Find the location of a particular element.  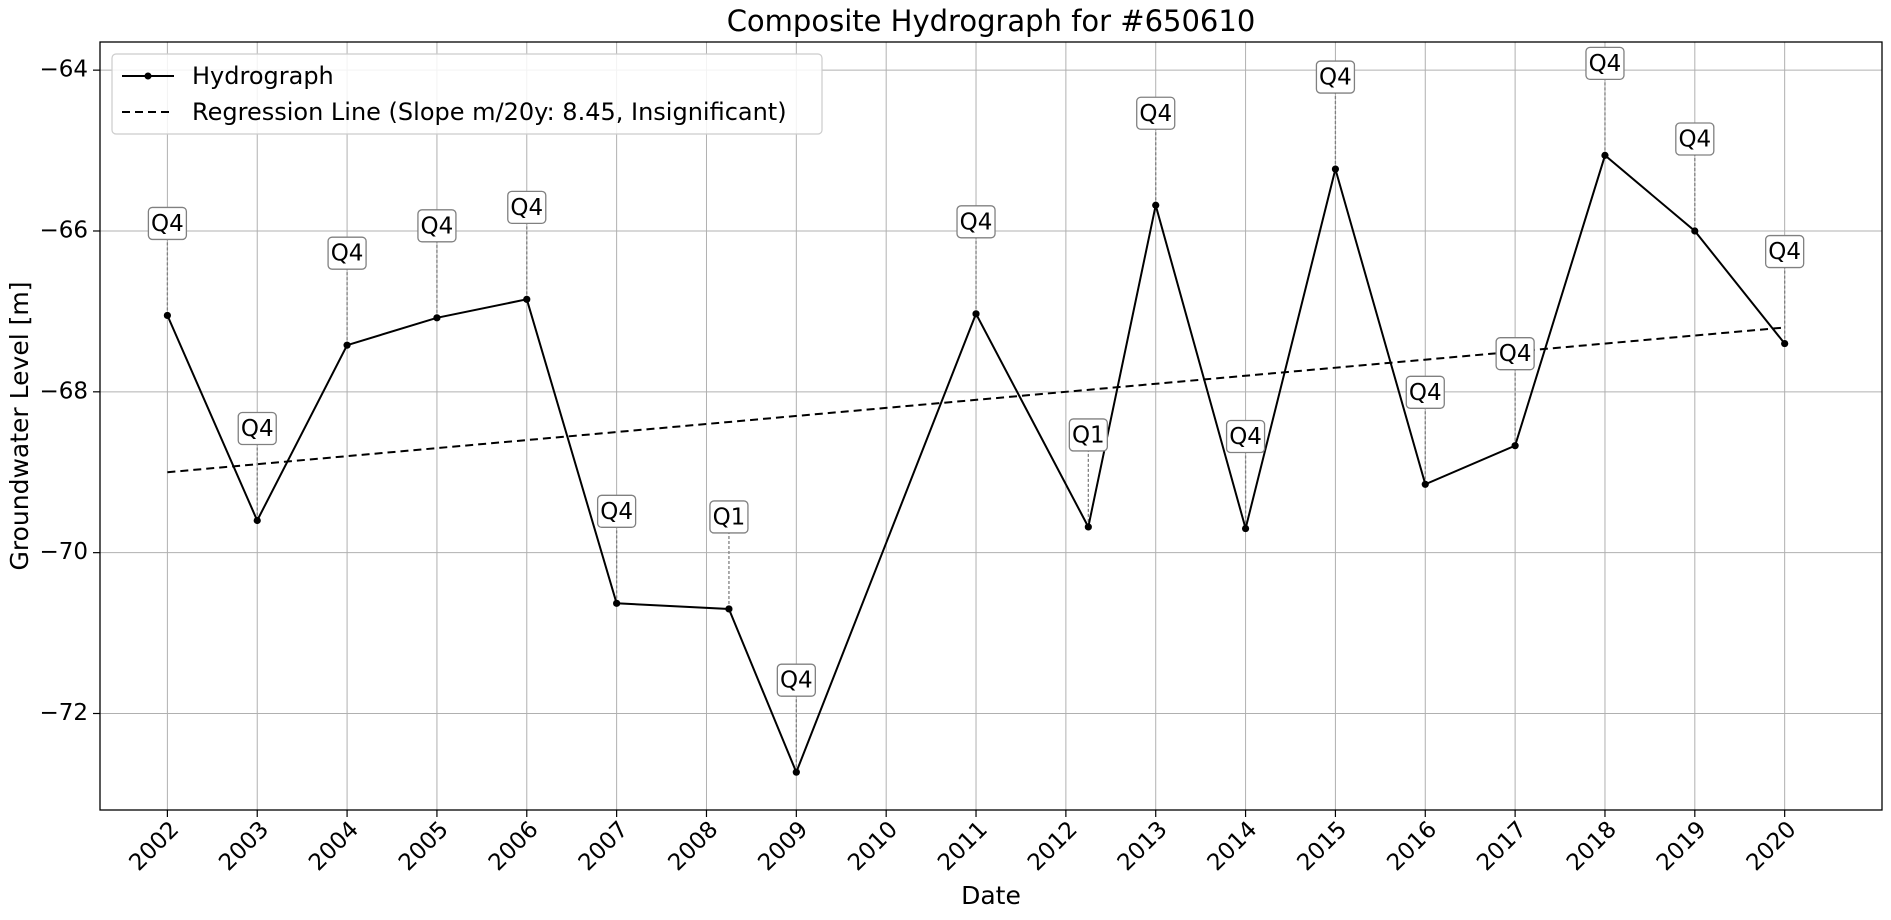

x-tick-label: 2019 is located at coordinates (1682, 846).